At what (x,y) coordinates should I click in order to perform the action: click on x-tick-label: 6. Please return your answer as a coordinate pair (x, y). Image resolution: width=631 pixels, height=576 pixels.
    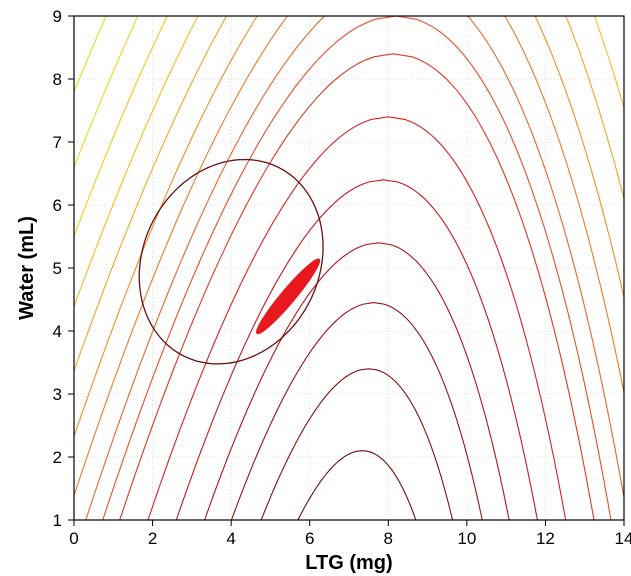
    Looking at the image, I should click on (309, 538).